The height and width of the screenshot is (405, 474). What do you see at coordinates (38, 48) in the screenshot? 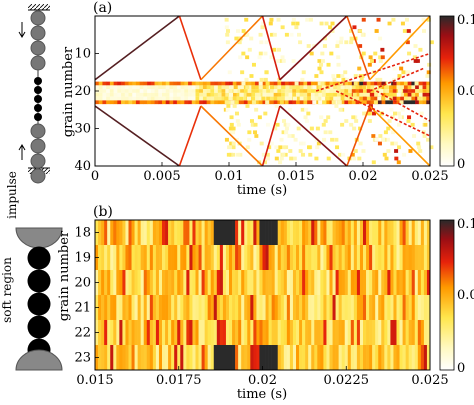
I see `hard-grain` at bounding box center [38, 48].